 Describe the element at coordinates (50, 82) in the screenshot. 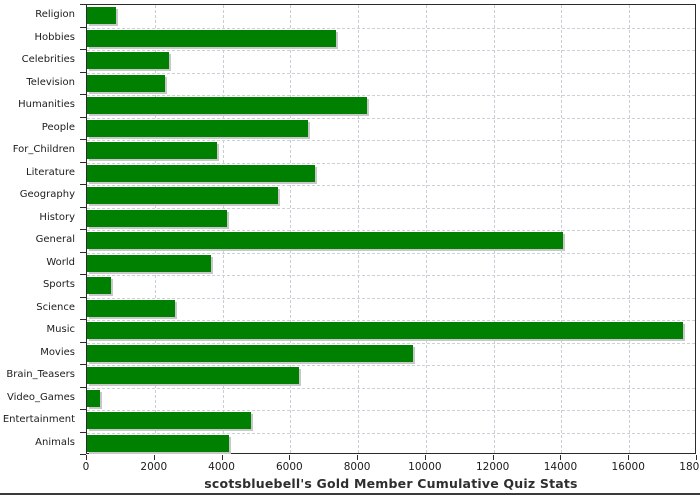

I see `y-axis-label-television: Television` at that location.